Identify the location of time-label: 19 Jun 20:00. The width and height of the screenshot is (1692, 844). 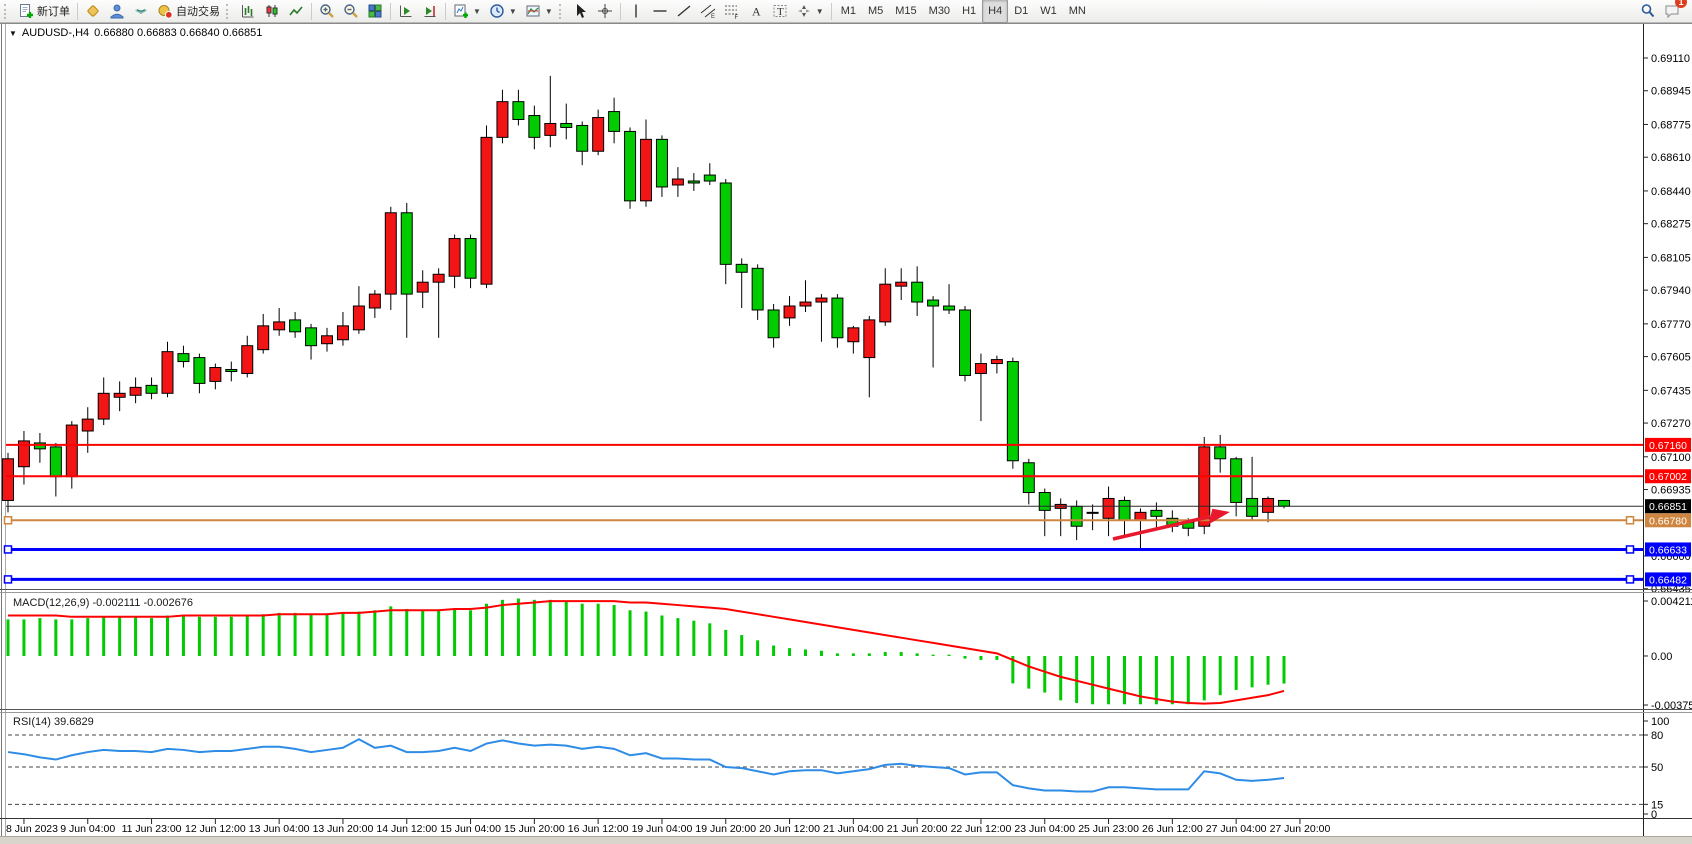
(725, 829).